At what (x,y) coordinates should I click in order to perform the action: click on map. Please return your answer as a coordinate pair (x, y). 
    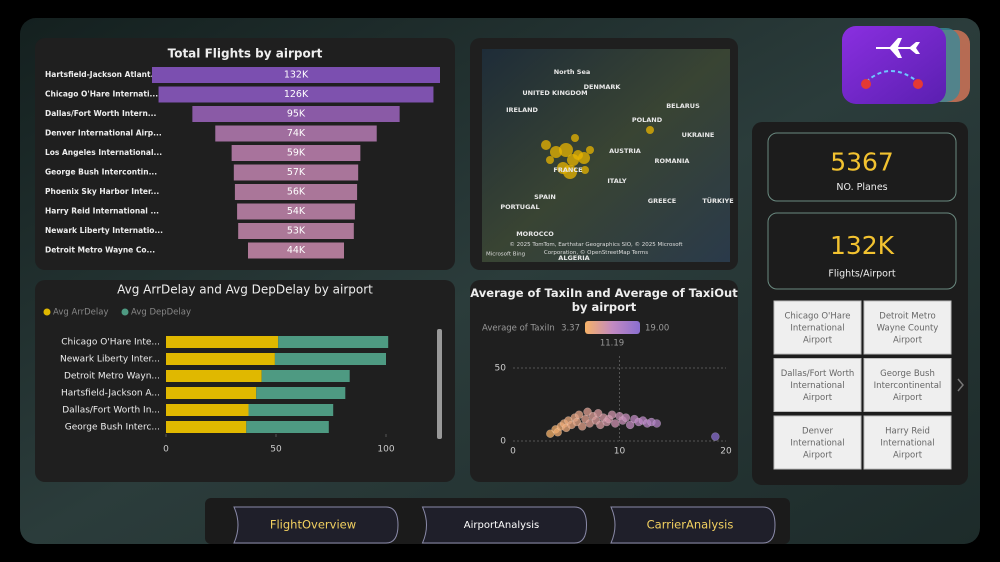
    Looking at the image, I should click on (606, 155).